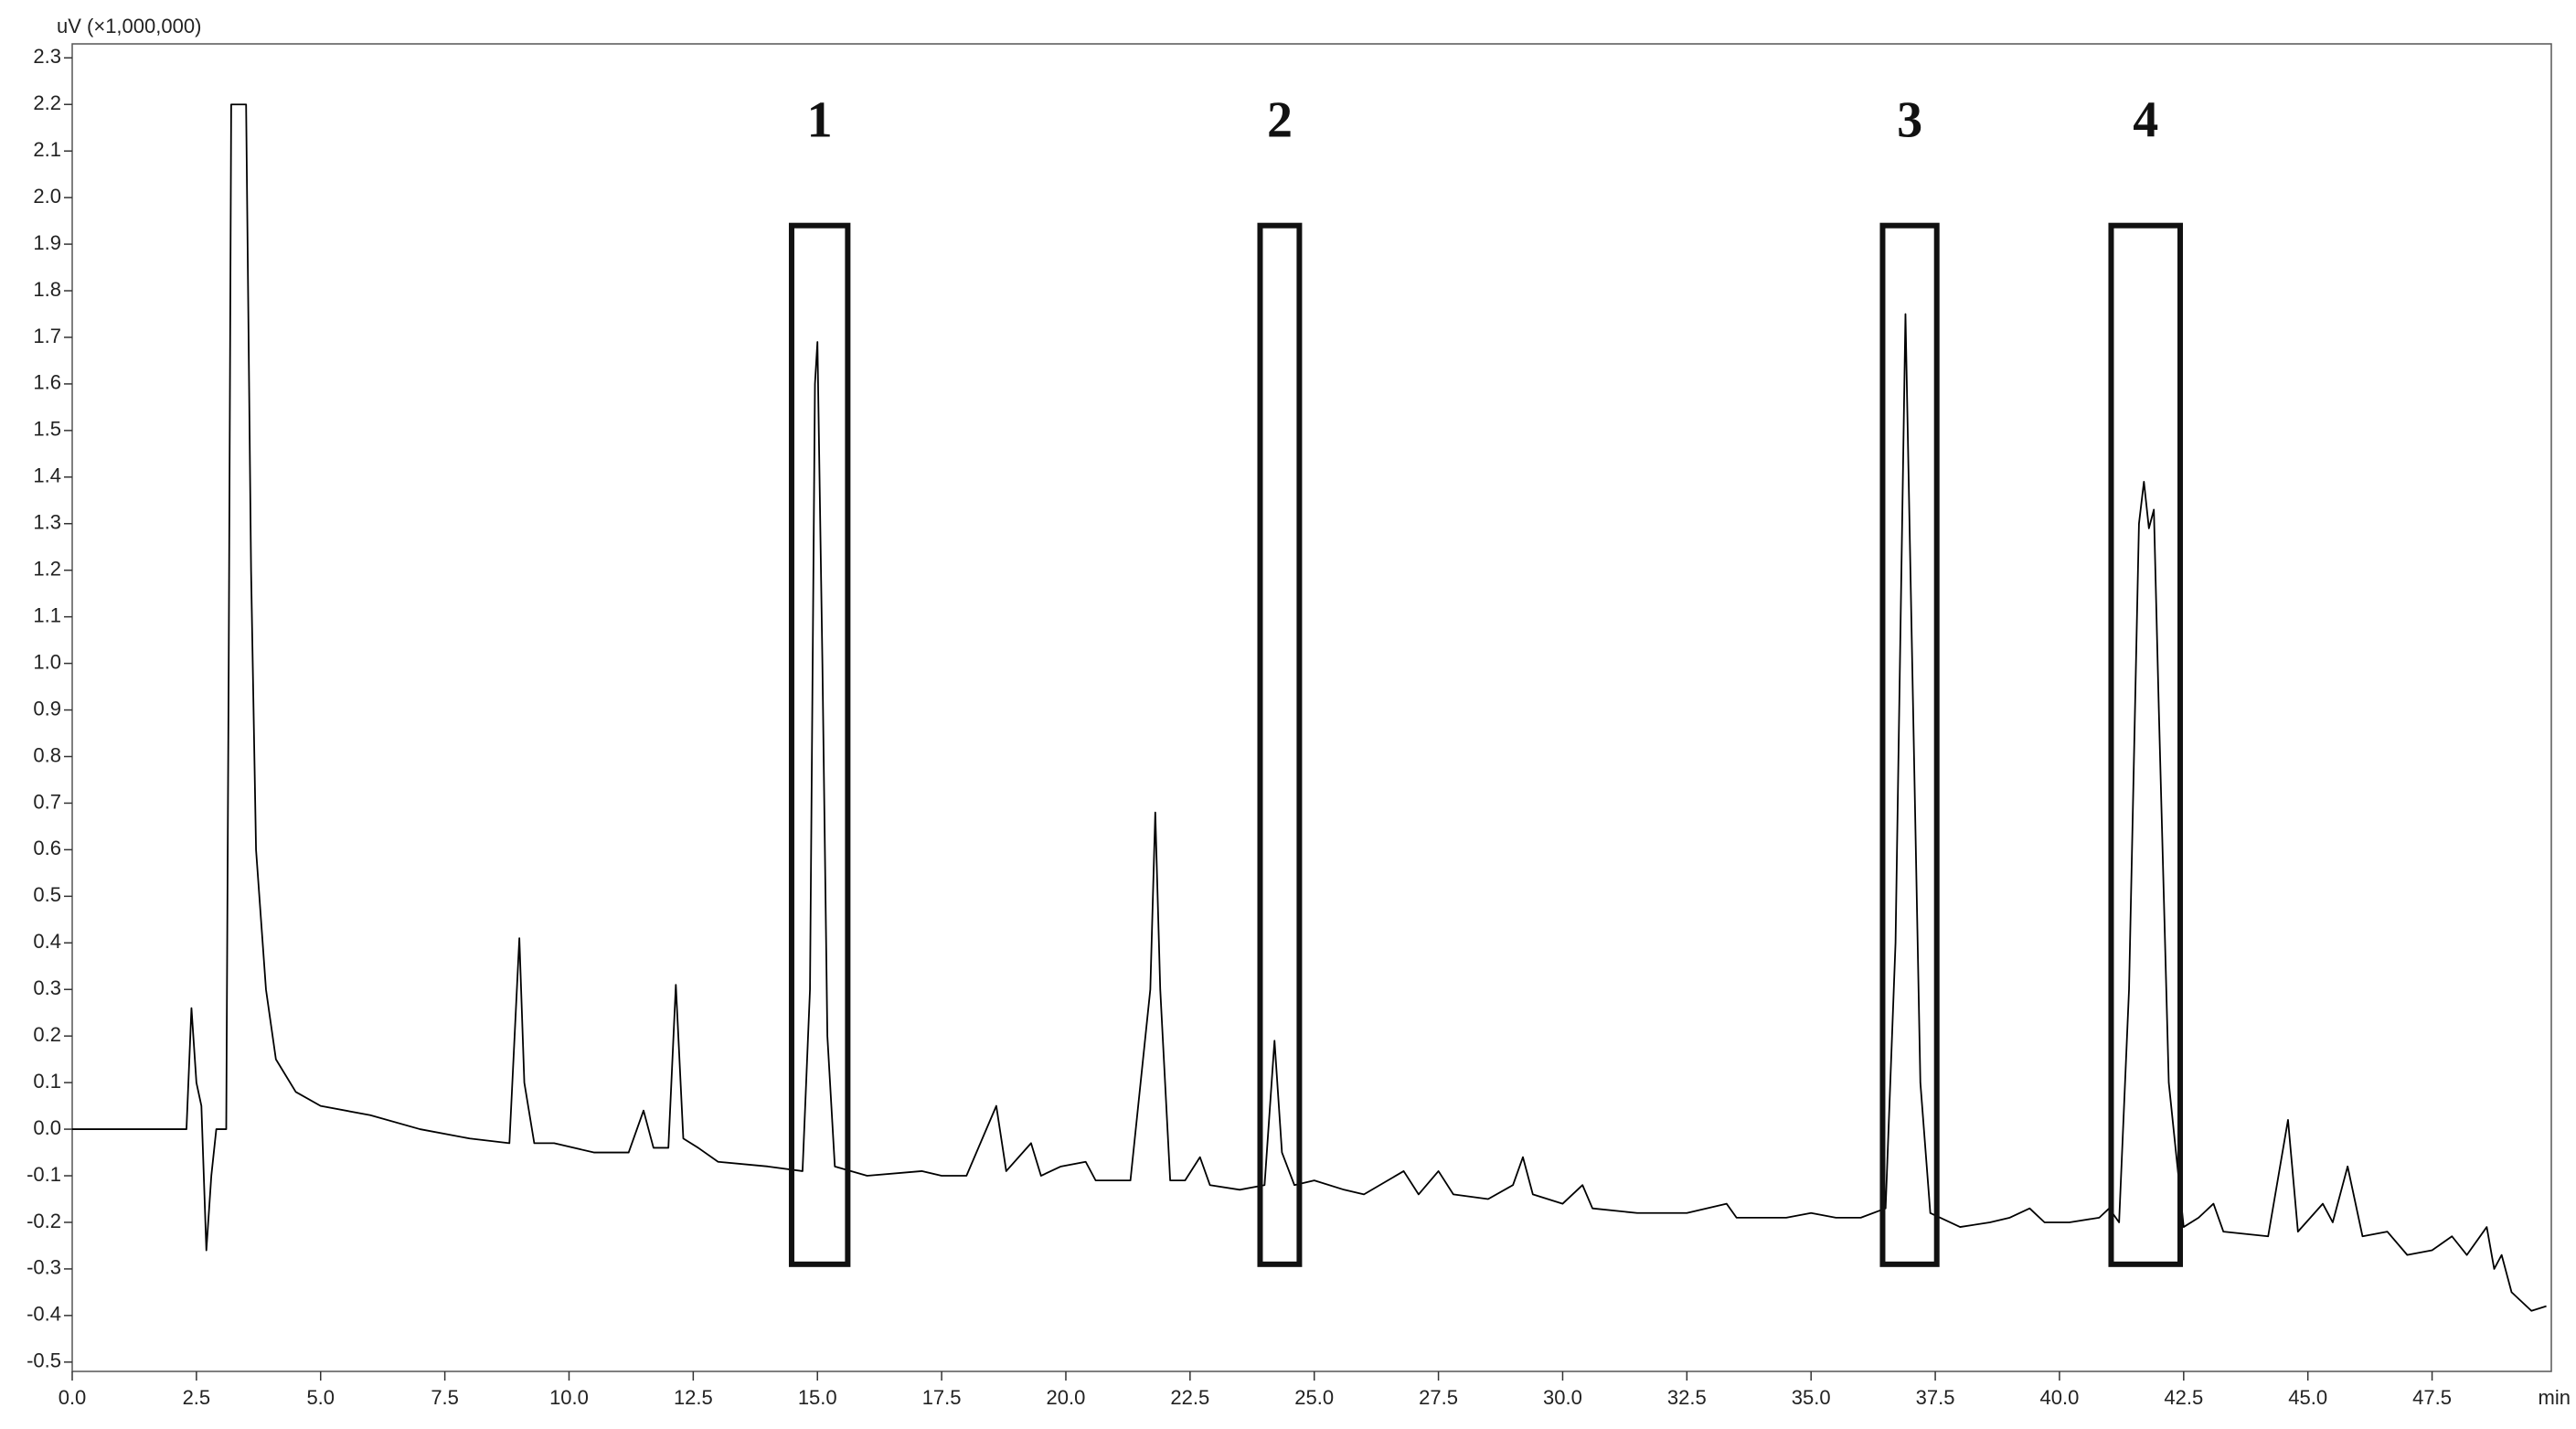  What do you see at coordinates (47, 754) in the screenshot?
I see `y-tick-label: 0.8` at bounding box center [47, 754].